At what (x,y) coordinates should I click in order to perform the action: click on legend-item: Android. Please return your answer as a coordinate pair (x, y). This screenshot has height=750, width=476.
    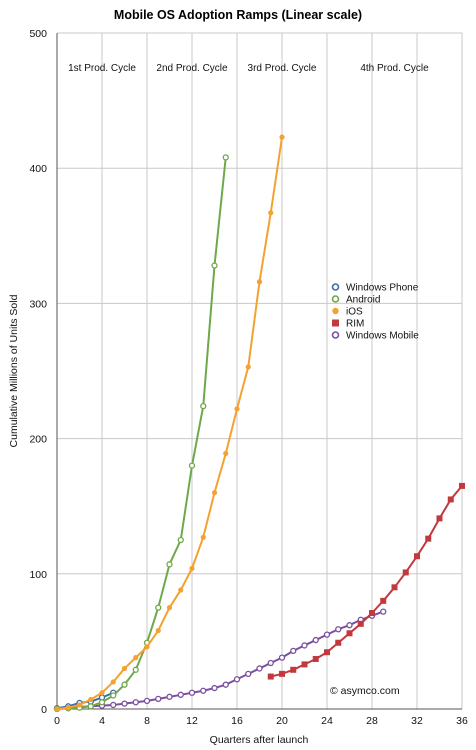
    Looking at the image, I should click on (355, 300).